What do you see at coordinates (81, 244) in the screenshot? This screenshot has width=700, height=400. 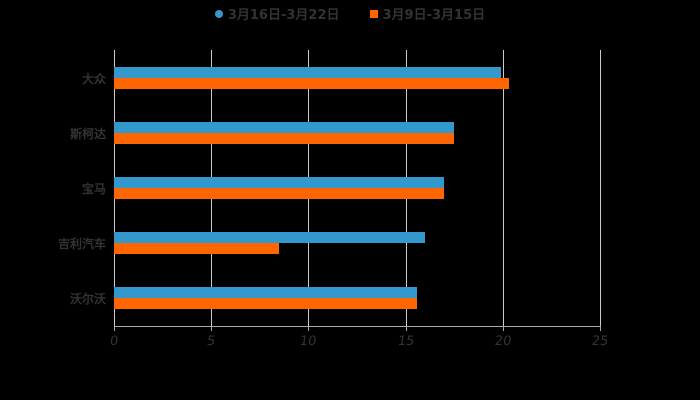 I see `category-label: 吉利汽车` at bounding box center [81, 244].